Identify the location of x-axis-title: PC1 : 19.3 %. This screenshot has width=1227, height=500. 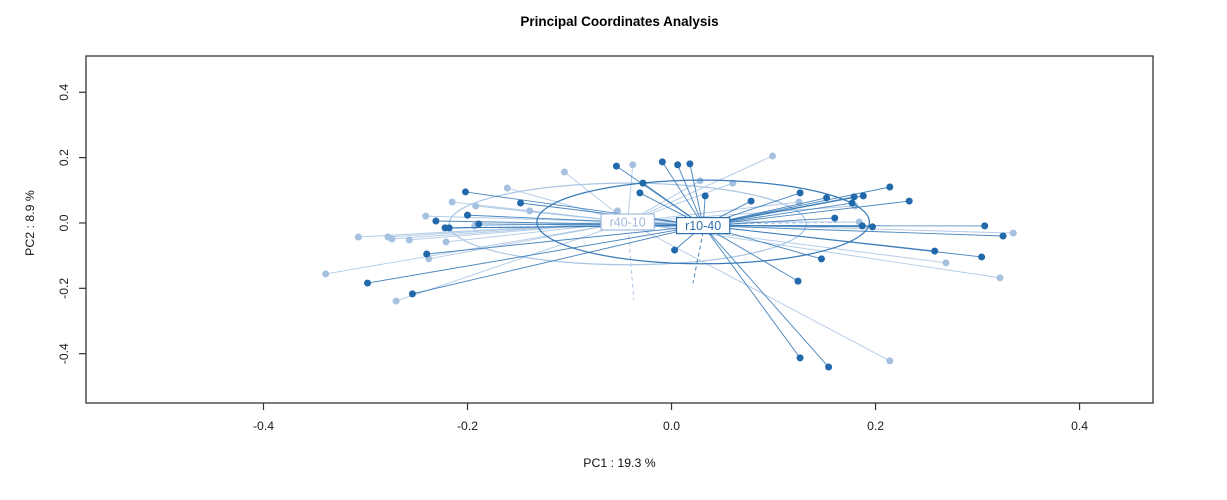
(619, 463).